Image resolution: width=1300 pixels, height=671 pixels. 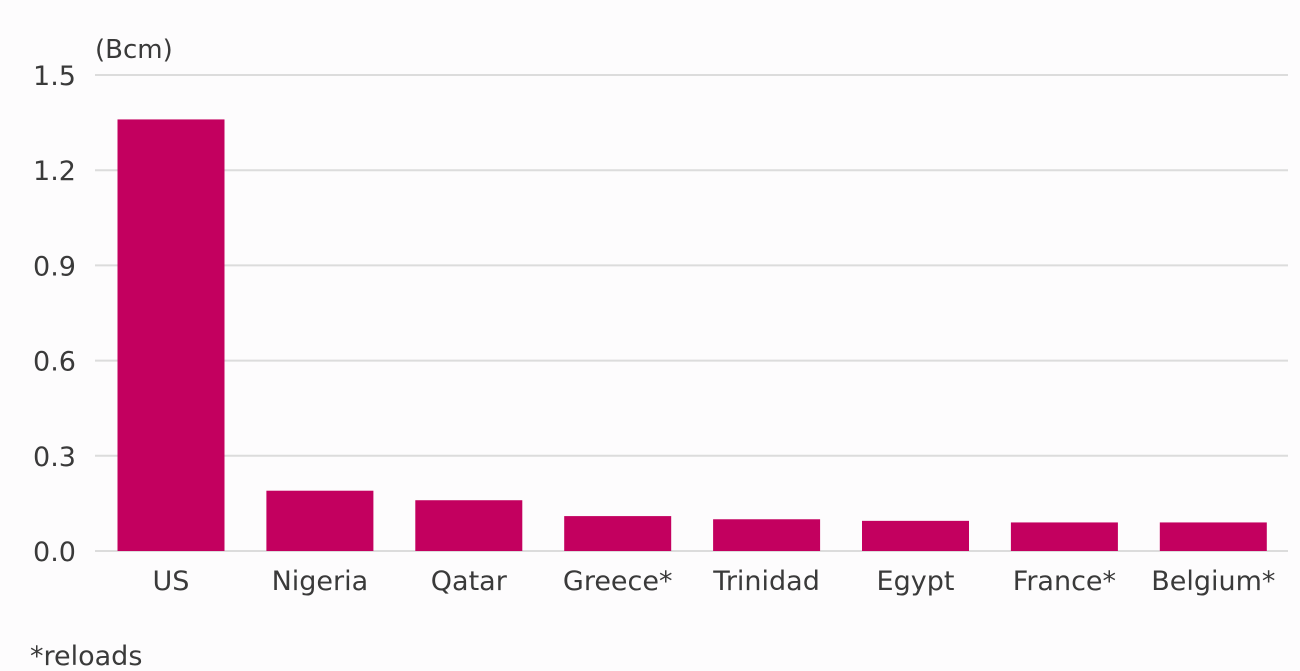 What do you see at coordinates (54, 76) in the screenshot?
I see `y-tick-label: 1.5` at bounding box center [54, 76].